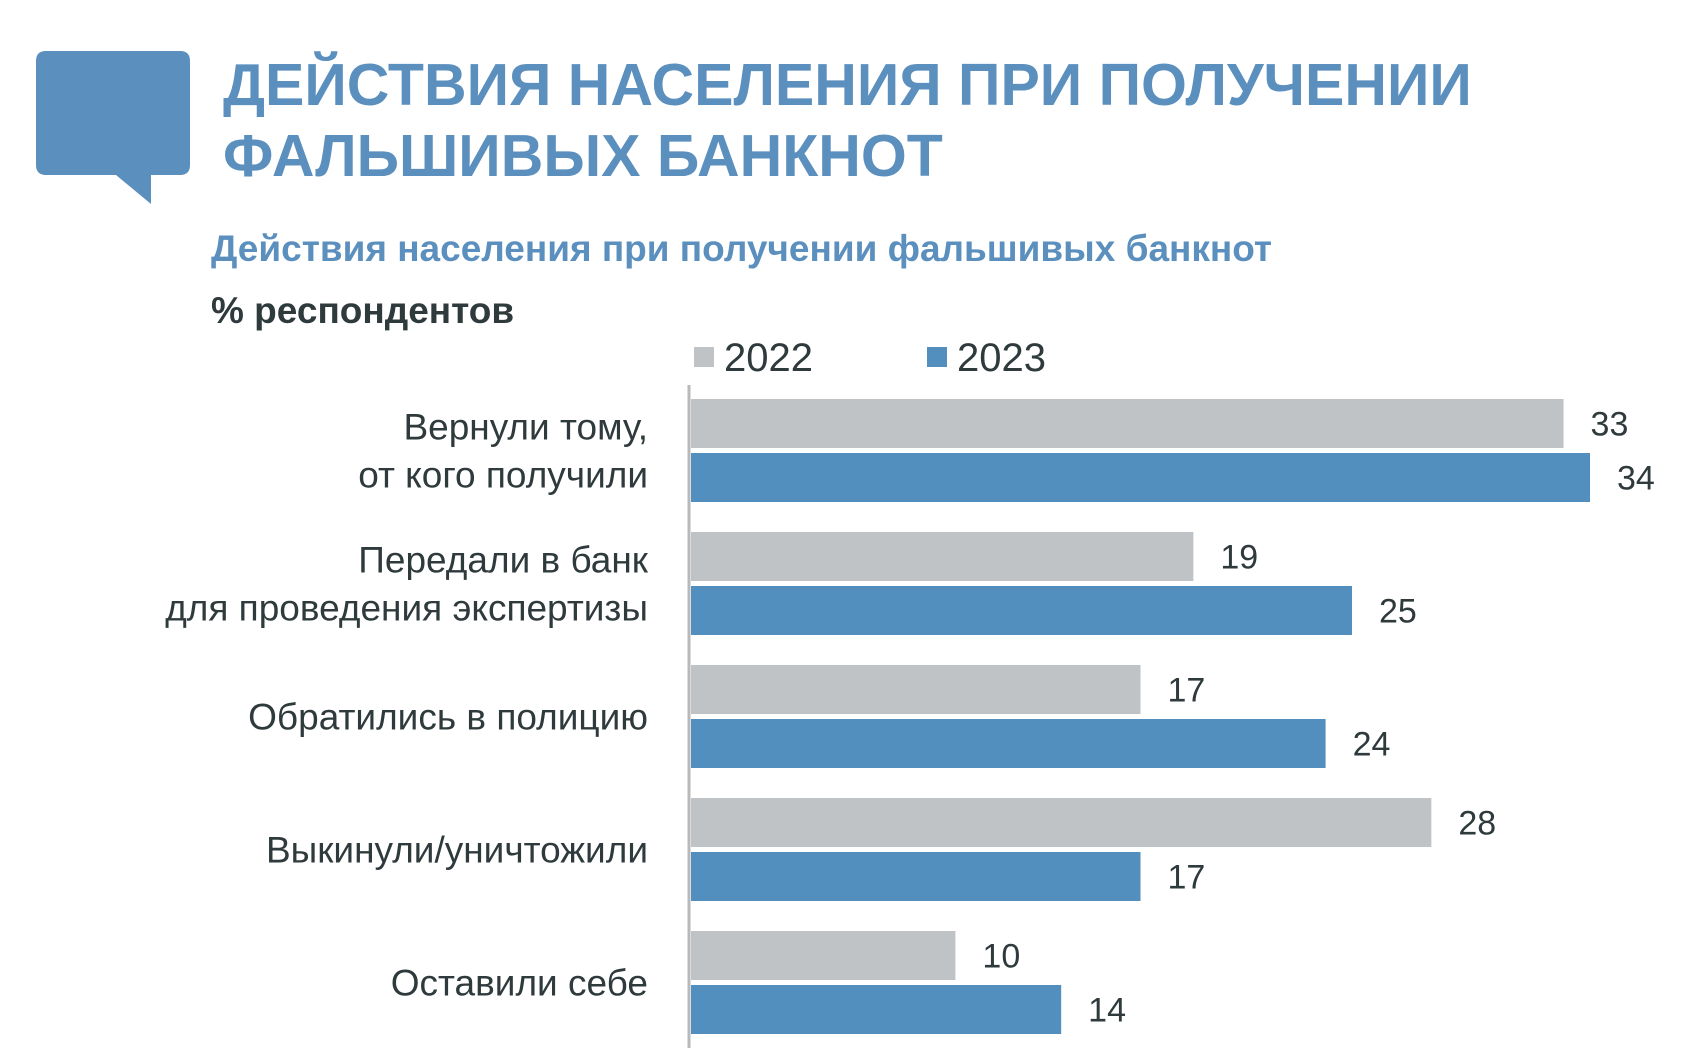  Describe the element at coordinates (1001, 358) in the screenshot. I see `legend-label-2023: 2023` at that location.